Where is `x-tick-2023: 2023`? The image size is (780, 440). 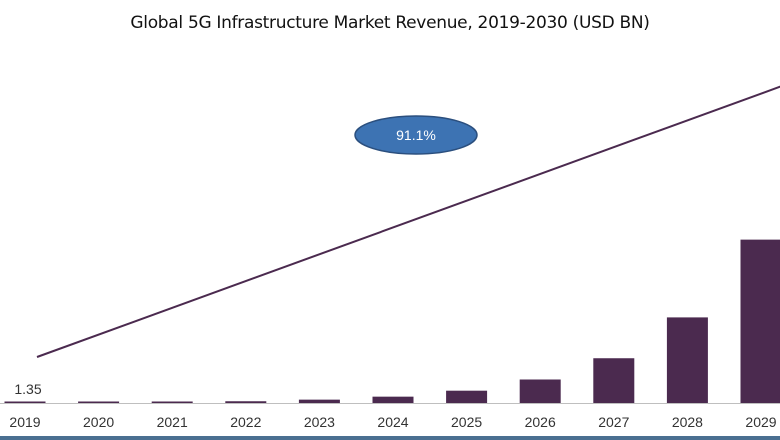 x-tick-2023: 2023 is located at coordinates (319, 422).